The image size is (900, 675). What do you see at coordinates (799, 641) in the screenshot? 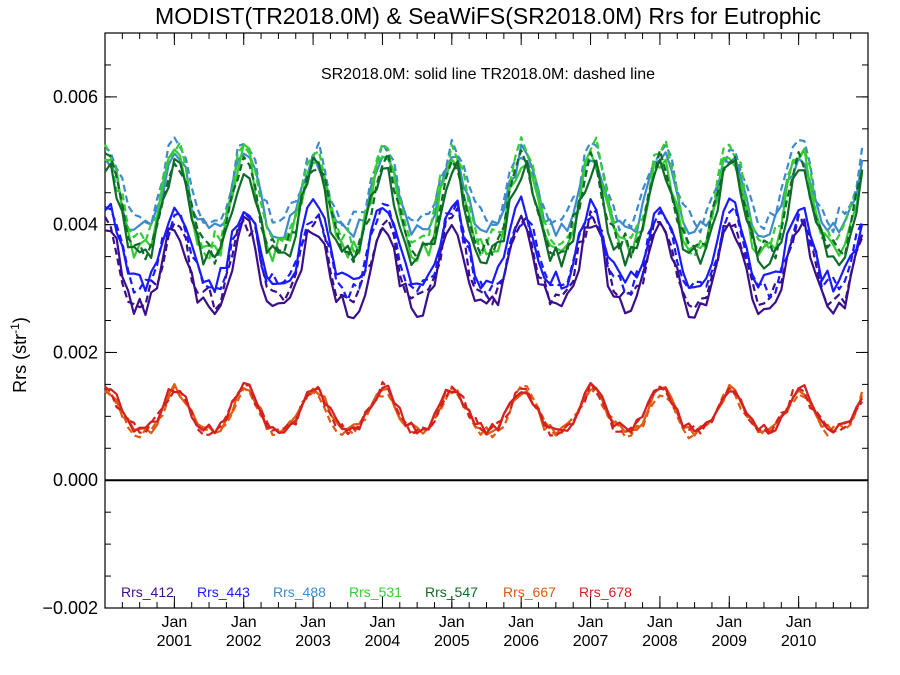
I see `x-tick-year: 2010` at bounding box center [799, 641].